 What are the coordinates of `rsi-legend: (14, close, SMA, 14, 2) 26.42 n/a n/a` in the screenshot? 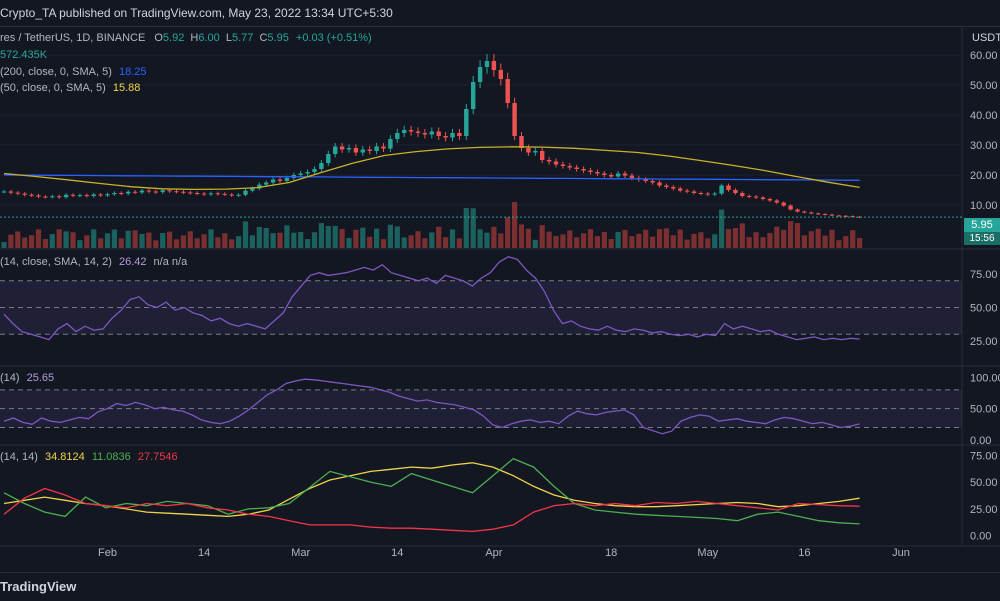 It's located at (93, 262).